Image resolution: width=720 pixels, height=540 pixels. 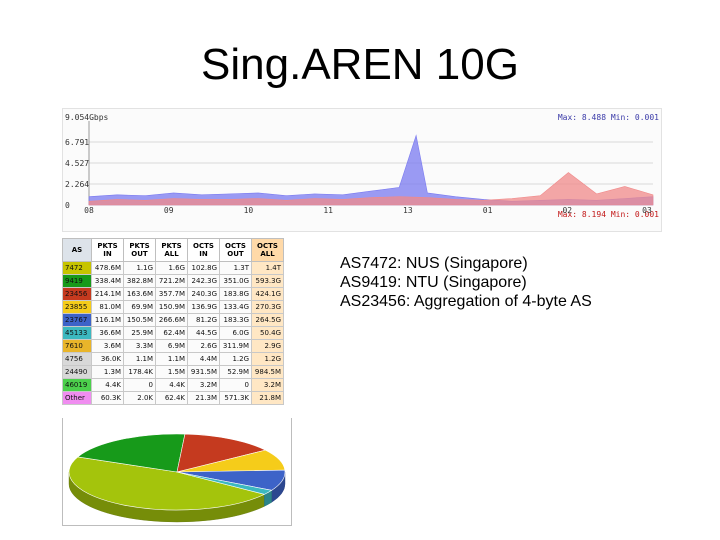 I want to click on table-cell: 21.8M, so click(x=267, y=398).